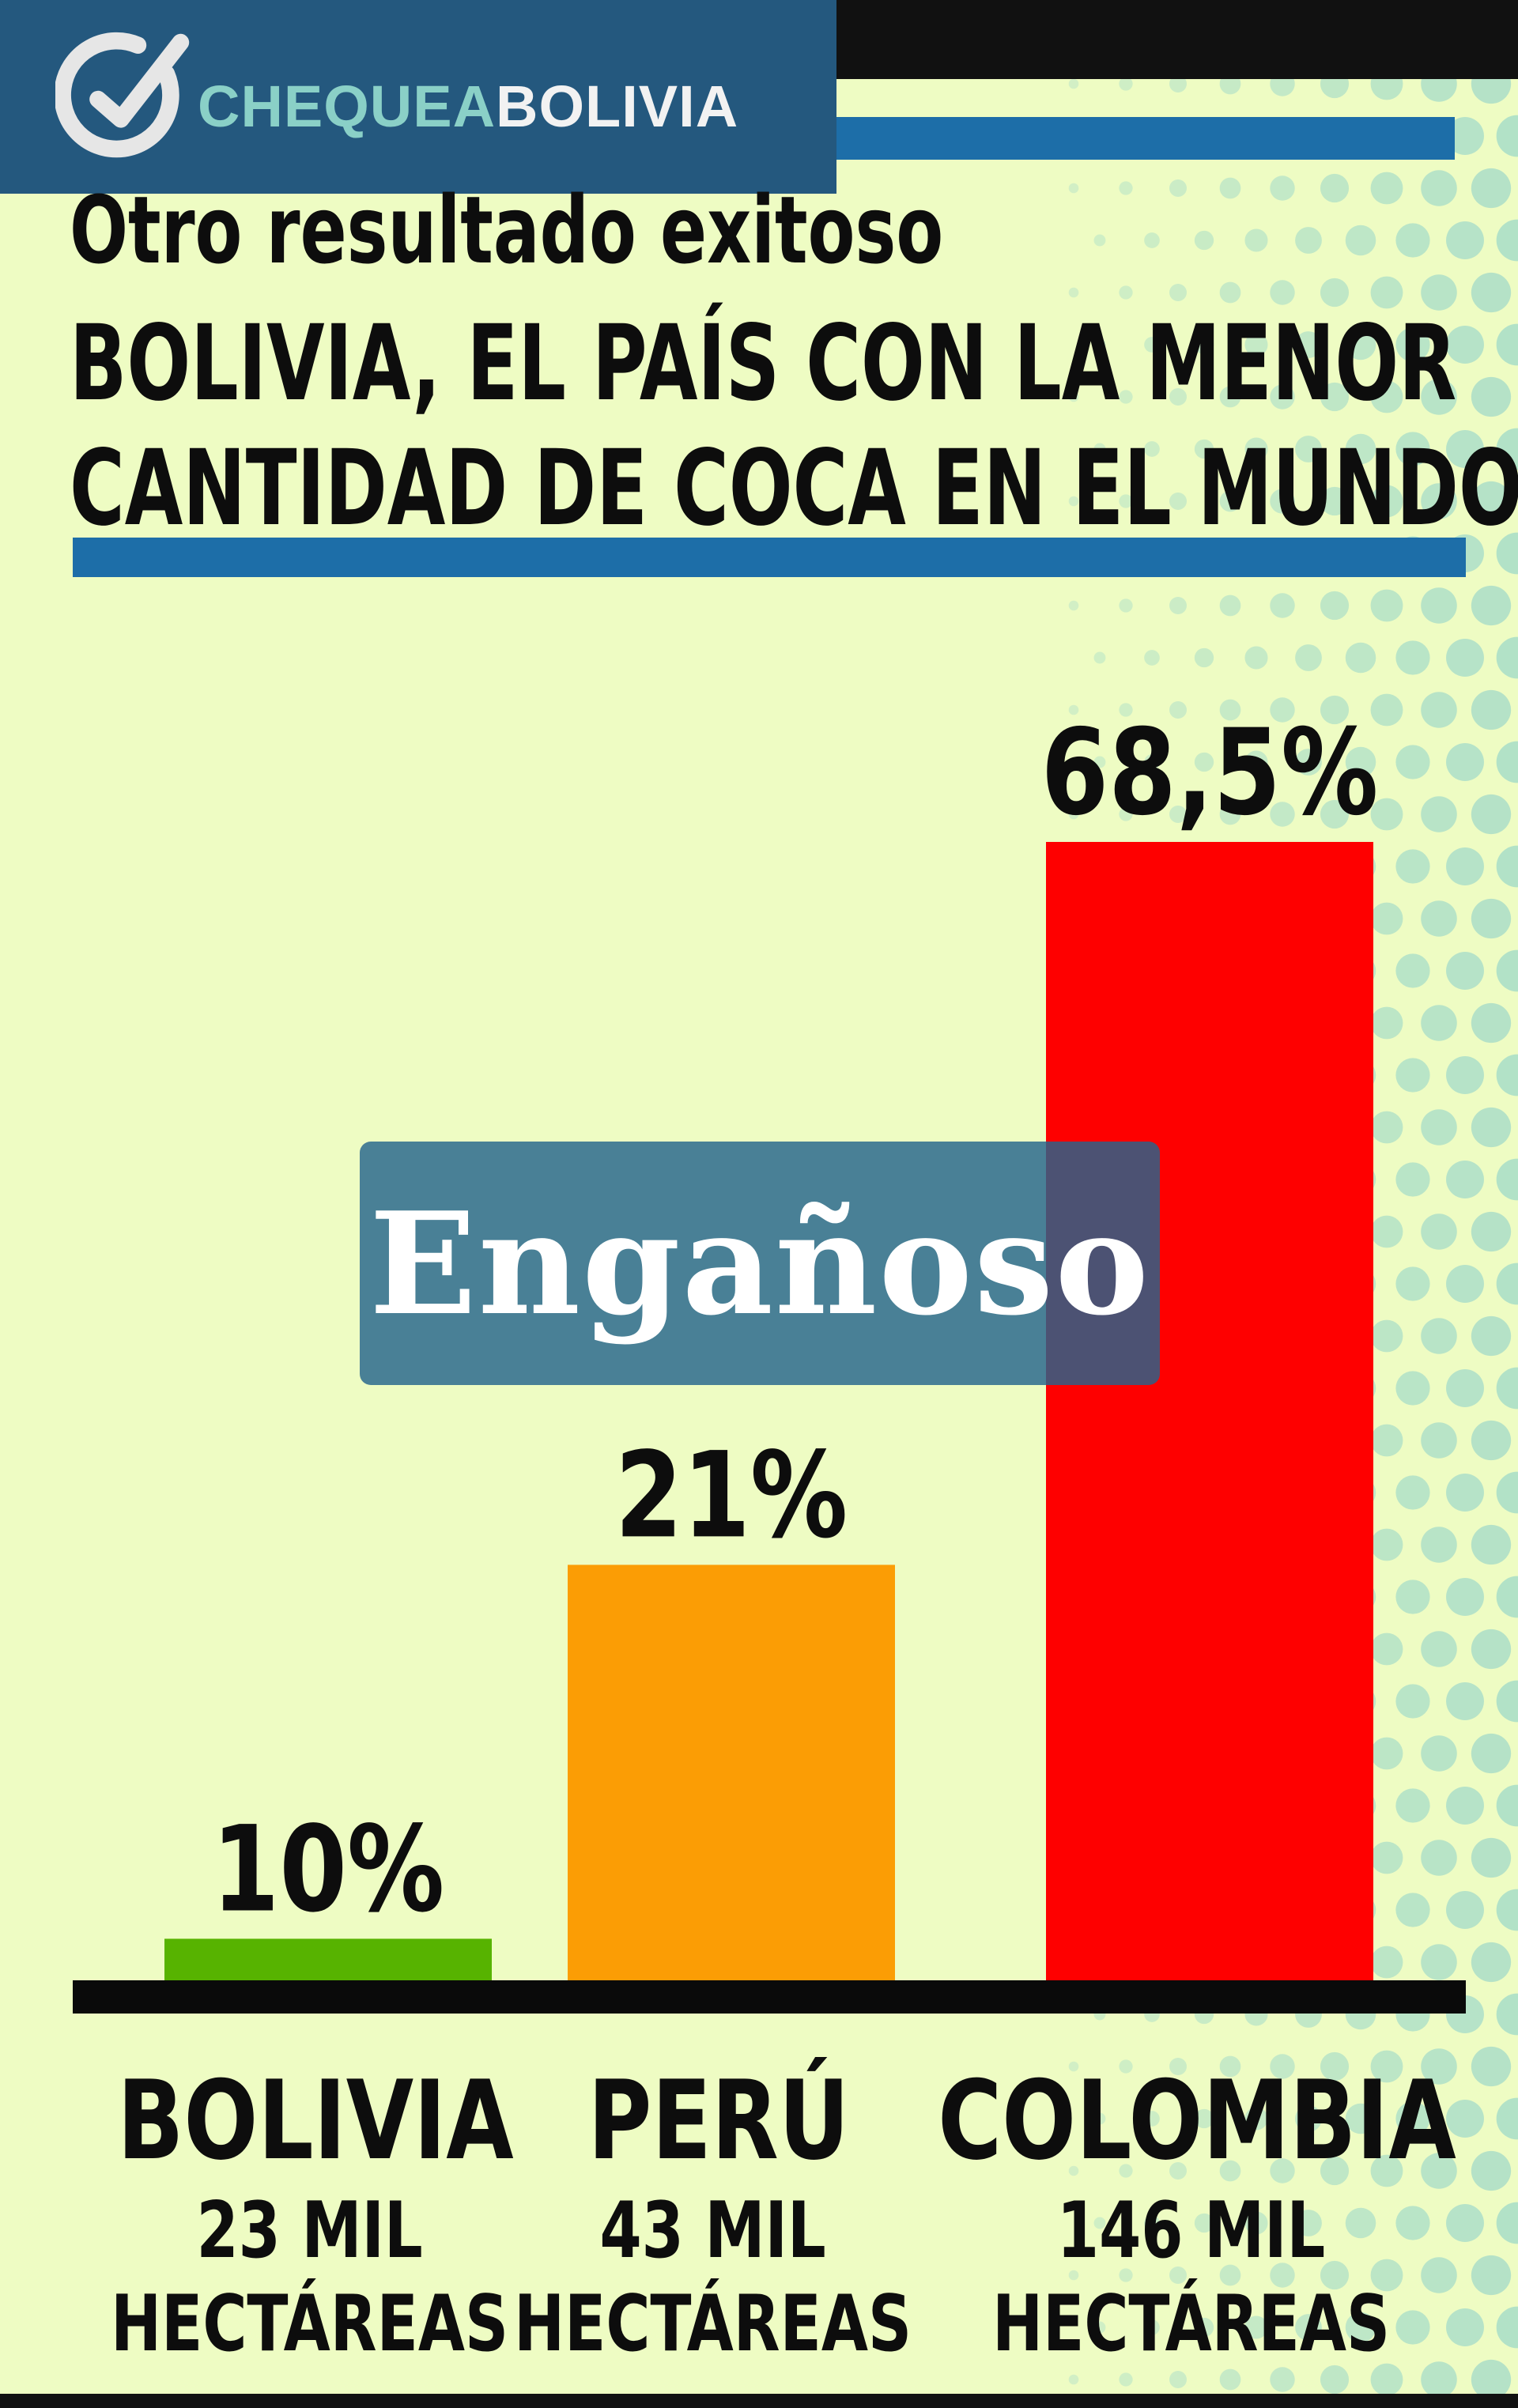  Describe the element at coordinates (310, 2230) in the screenshot. I see `category-sublabel: 23 MIL` at that location.